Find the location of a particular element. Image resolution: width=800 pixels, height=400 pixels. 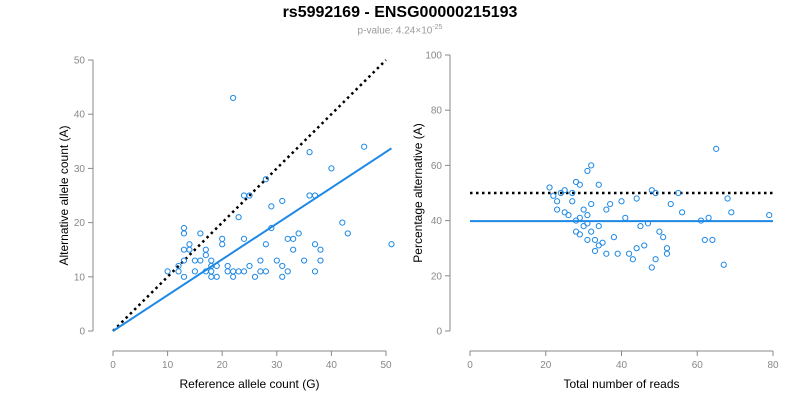

left-y-axis-label: Alternative allele count (A) is located at coordinates (64, 195).